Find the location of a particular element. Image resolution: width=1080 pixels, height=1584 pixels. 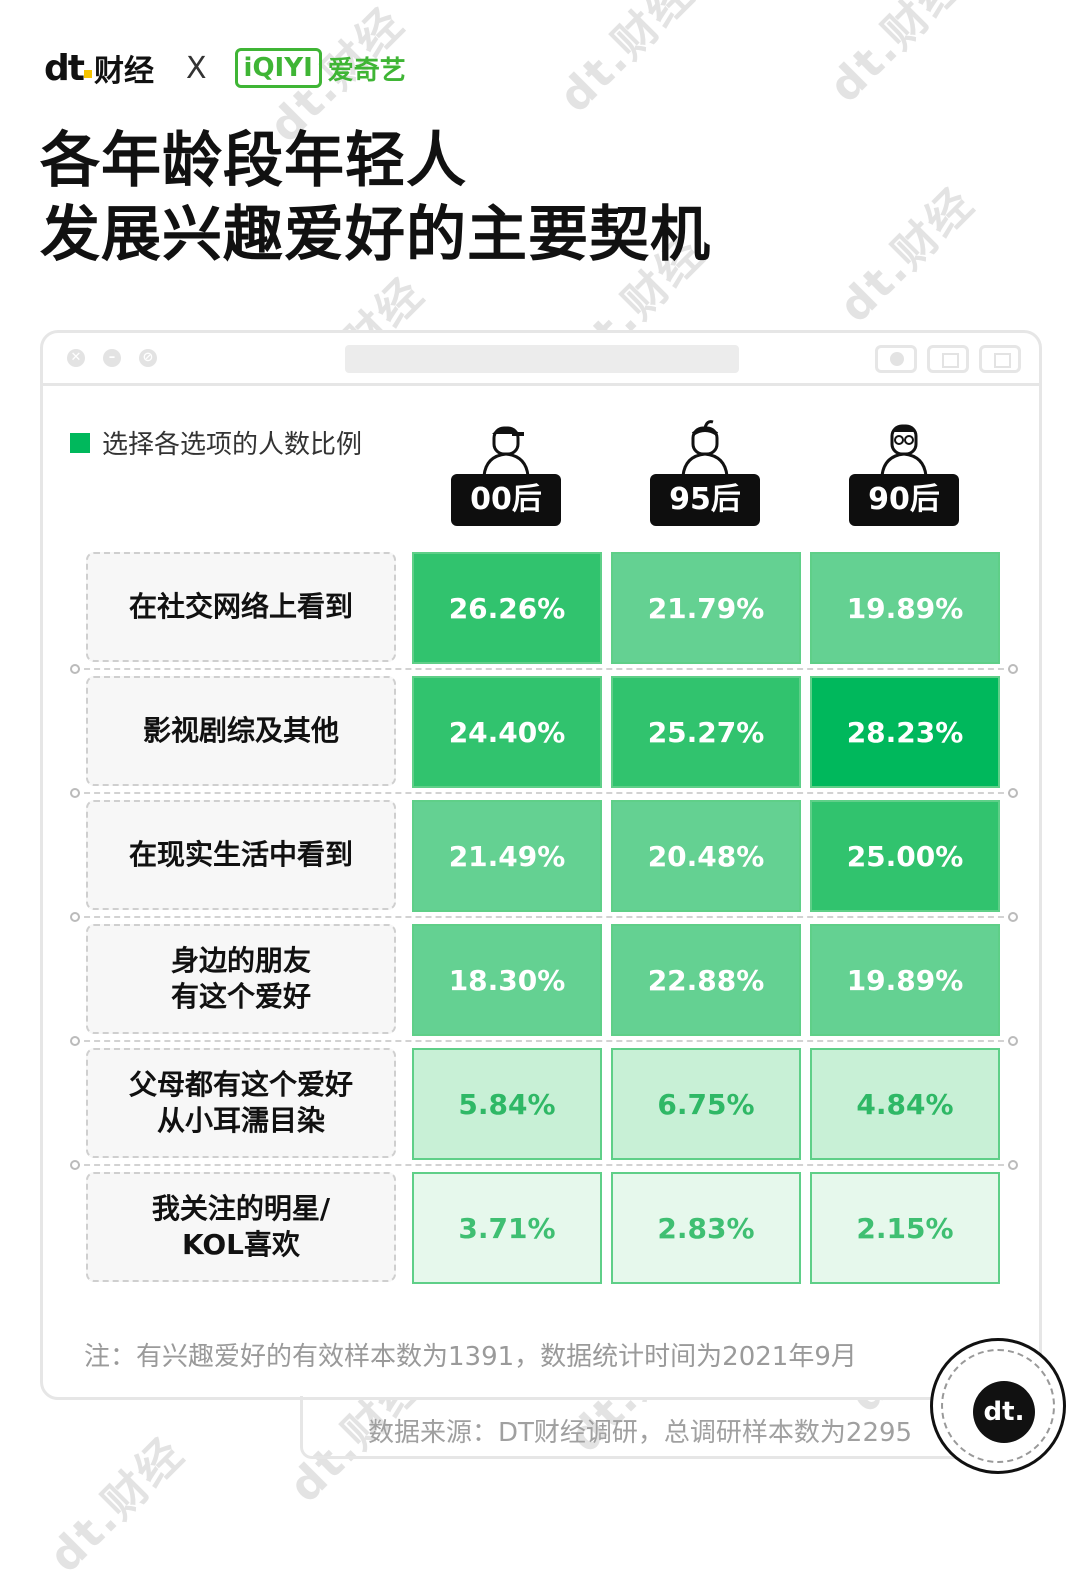

close-icon: ✕ is located at coordinates (76, 358).